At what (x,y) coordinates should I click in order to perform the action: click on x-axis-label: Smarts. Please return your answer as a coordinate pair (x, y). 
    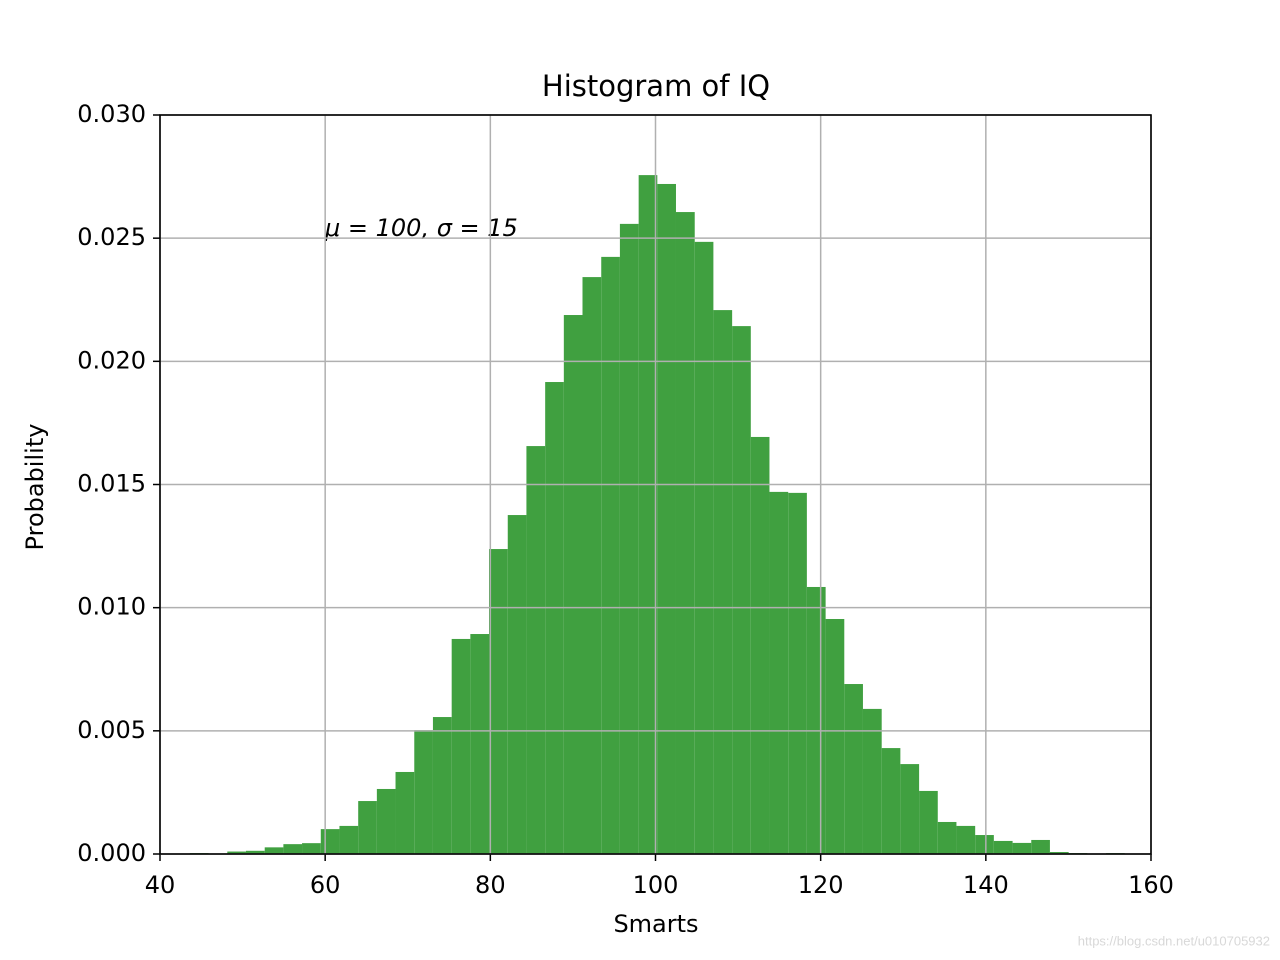
    Looking at the image, I should click on (655, 924).